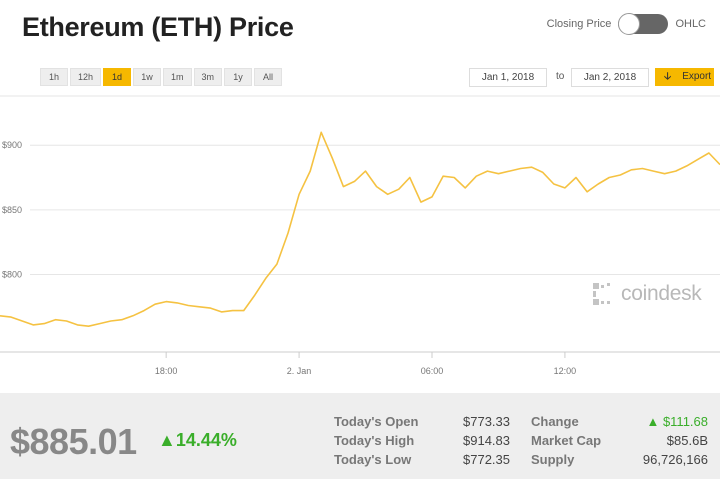  What do you see at coordinates (647, 294) in the screenshot?
I see `coindesk-watermark: coindesk` at bounding box center [647, 294].